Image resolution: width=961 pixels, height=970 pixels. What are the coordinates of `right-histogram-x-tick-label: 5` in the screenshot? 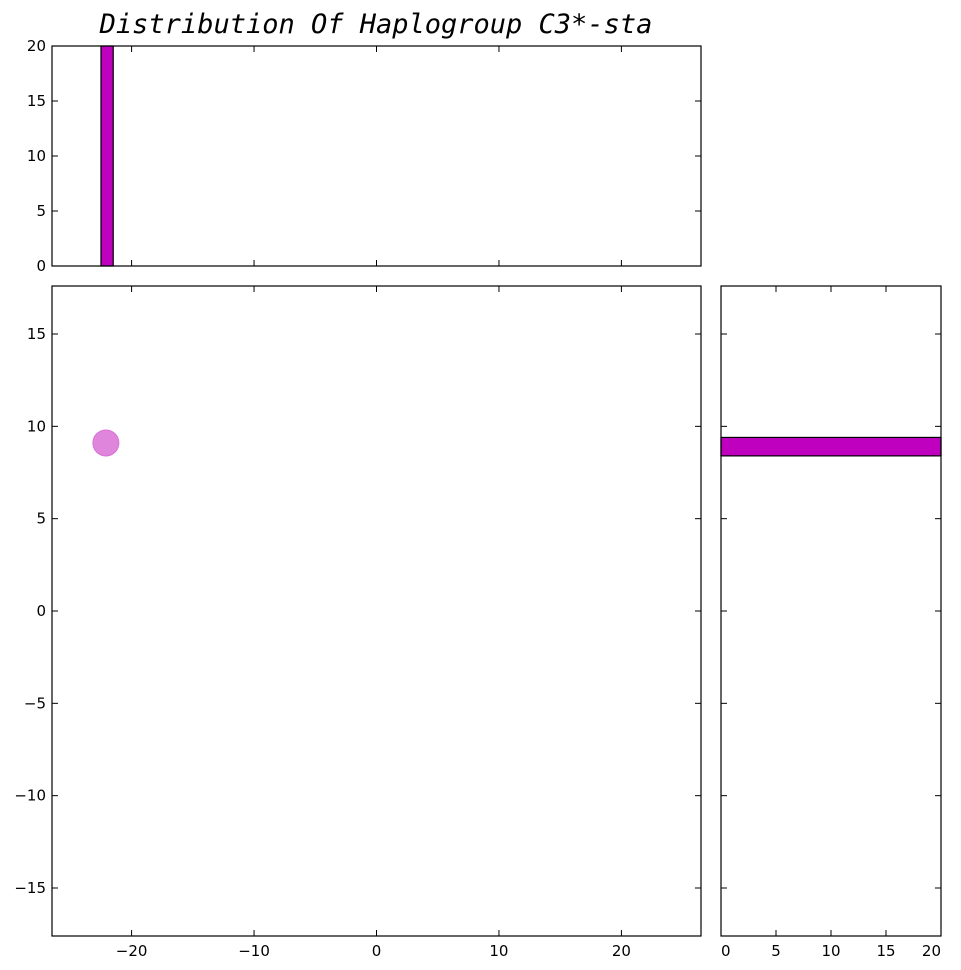 It's located at (776, 951).